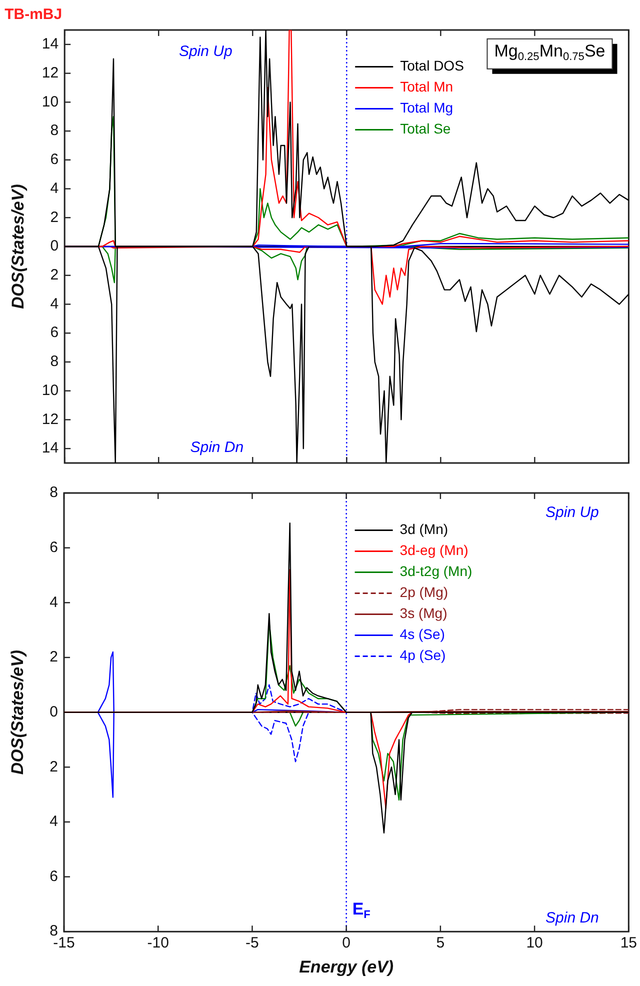  What do you see at coordinates (427, 108) in the screenshot?
I see `legend-label: Total Mg` at bounding box center [427, 108].